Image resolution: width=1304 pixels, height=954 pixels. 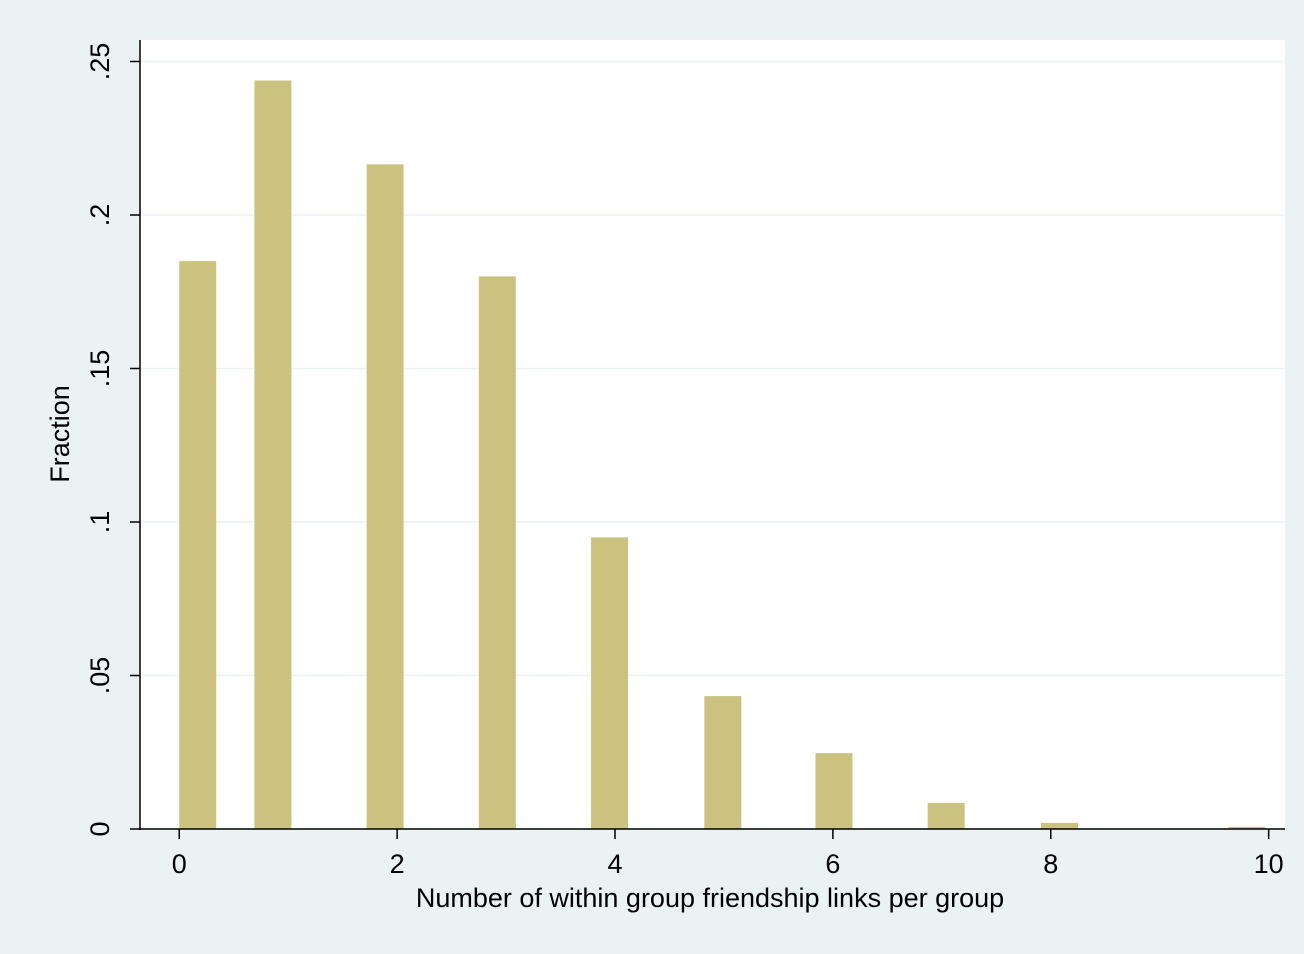 What do you see at coordinates (1050, 864) in the screenshot?
I see `x-tick-label: 8` at bounding box center [1050, 864].